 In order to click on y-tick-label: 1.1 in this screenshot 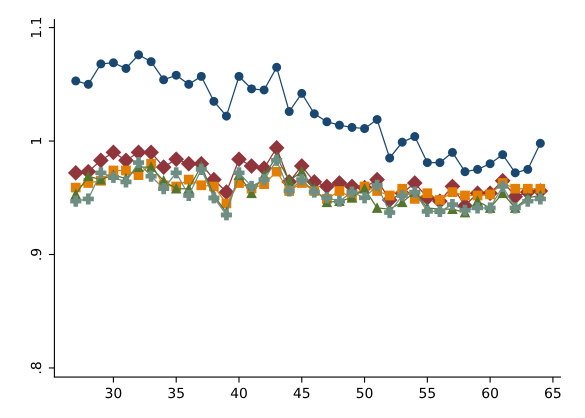, I will do `click(36, 28)`.